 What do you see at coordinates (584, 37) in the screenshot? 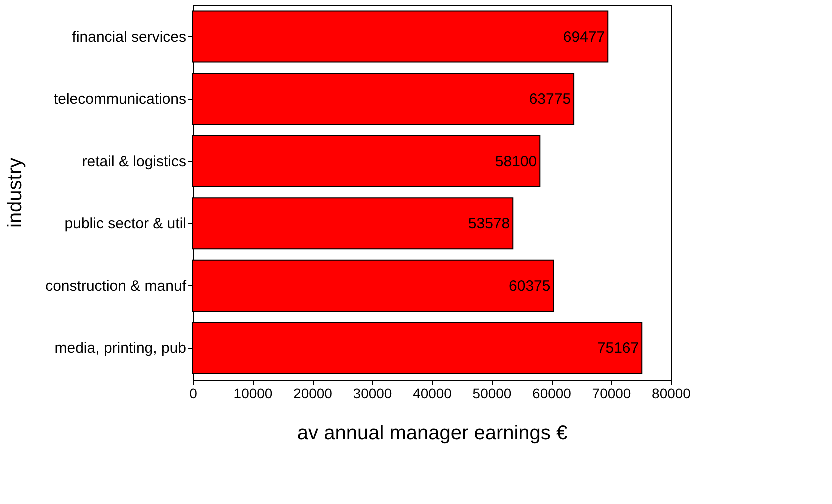
I see `data-label: 69477` at bounding box center [584, 37].